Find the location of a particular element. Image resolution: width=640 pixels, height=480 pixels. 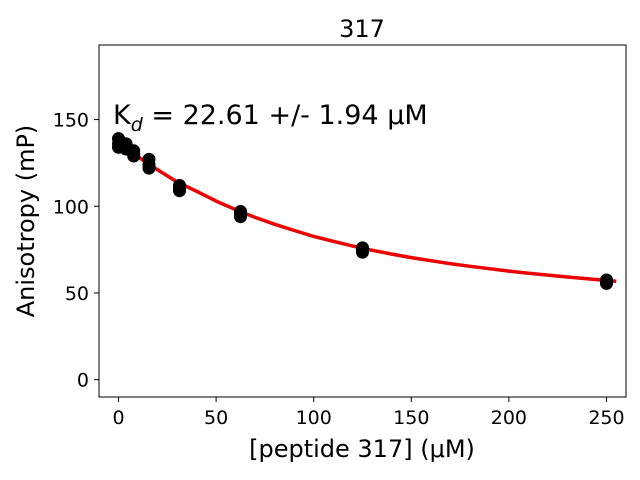

kd-prefix: K is located at coordinates (122, 115).